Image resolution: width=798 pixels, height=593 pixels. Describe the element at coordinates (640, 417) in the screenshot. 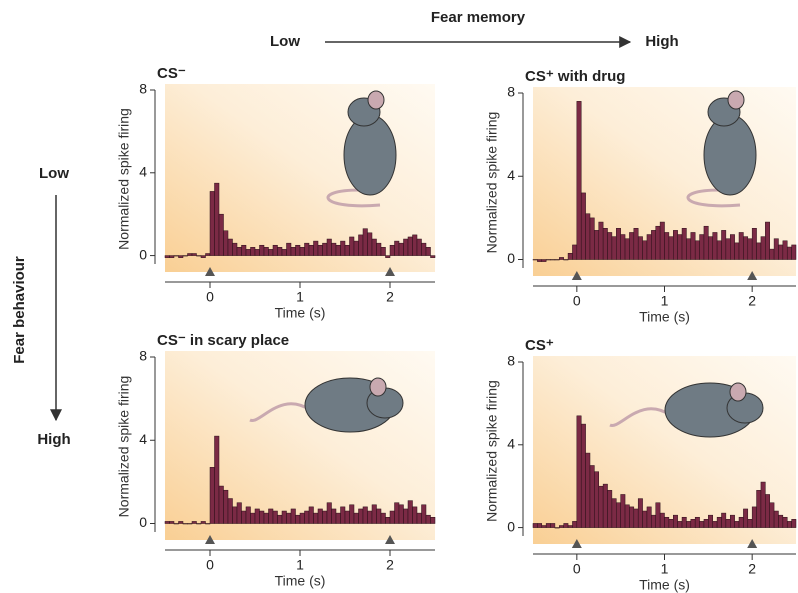

I see `rat-tail` at that location.